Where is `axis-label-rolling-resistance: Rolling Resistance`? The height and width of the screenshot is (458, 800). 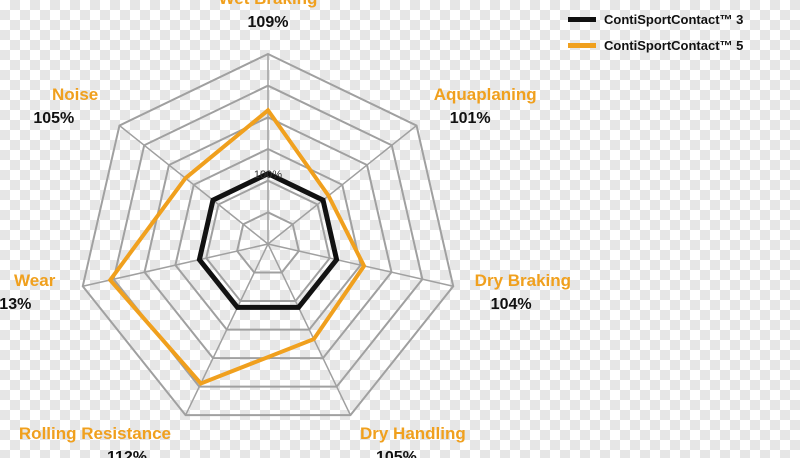
axis-label-rolling-resistance: Rolling Resistance is located at coordinates (95, 433).